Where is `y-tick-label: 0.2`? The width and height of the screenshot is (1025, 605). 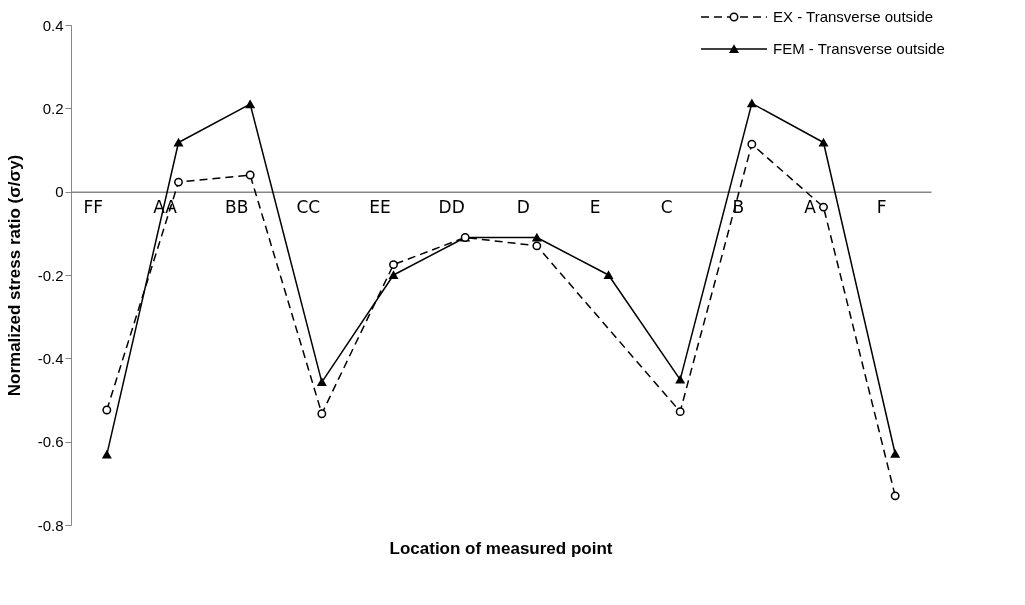 y-tick-label: 0.2 is located at coordinates (53, 108).